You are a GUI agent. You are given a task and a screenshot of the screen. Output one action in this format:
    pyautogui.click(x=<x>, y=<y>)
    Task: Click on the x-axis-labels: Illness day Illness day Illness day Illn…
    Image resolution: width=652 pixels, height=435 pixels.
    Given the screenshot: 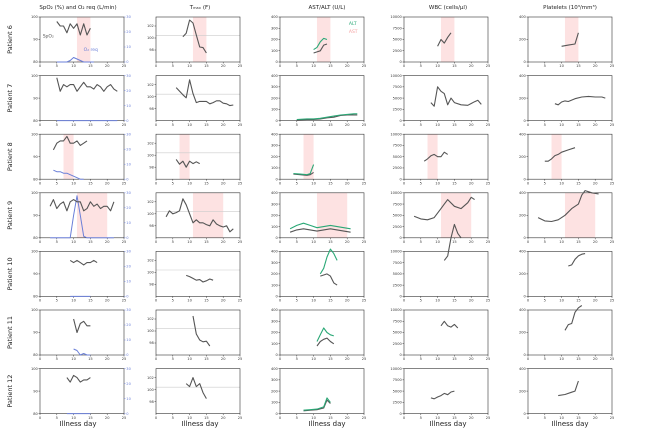 What is the action you would take?
    pyautogui.click(x=323, y=424)
    